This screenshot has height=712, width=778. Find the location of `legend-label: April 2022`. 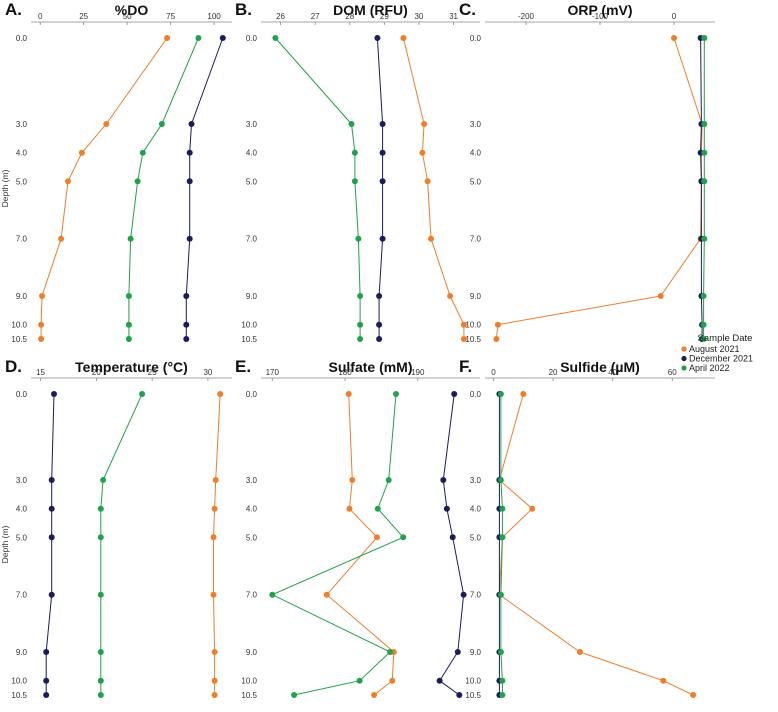

legend-label: April 2022 is located at coordinates (709, 368).